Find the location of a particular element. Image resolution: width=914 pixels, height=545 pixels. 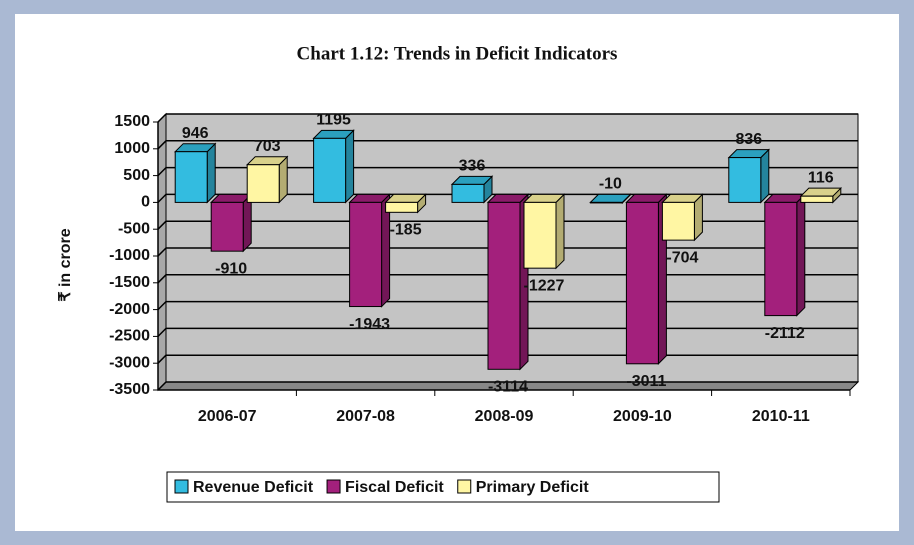

value-label: 1195 is located at coordinates (333, 120).